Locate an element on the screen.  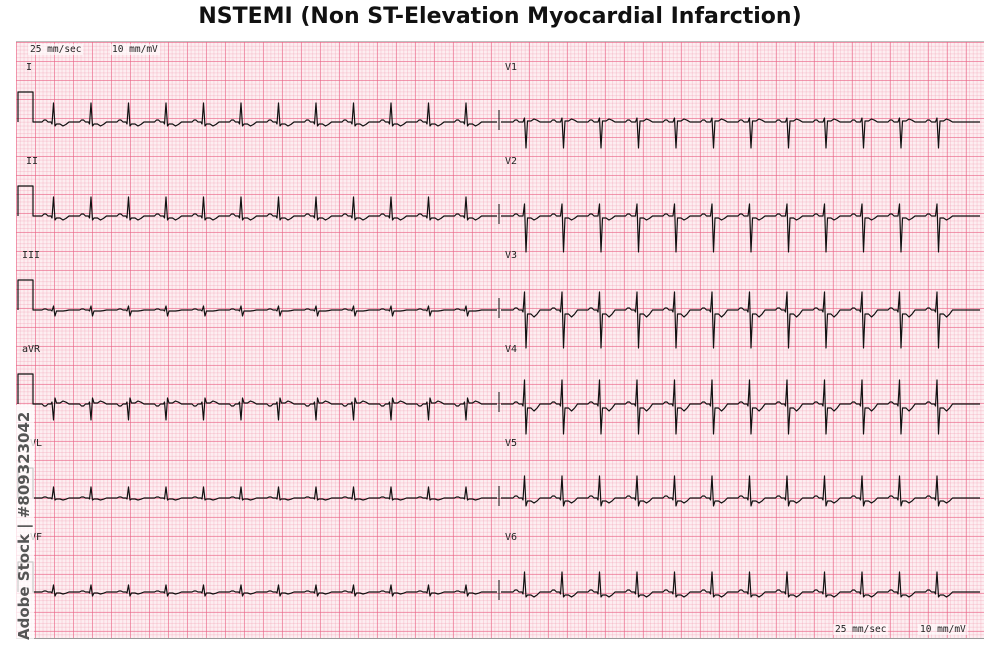
gain-label-bottom: 10 mm/mV is located at coordinates (943, 629).